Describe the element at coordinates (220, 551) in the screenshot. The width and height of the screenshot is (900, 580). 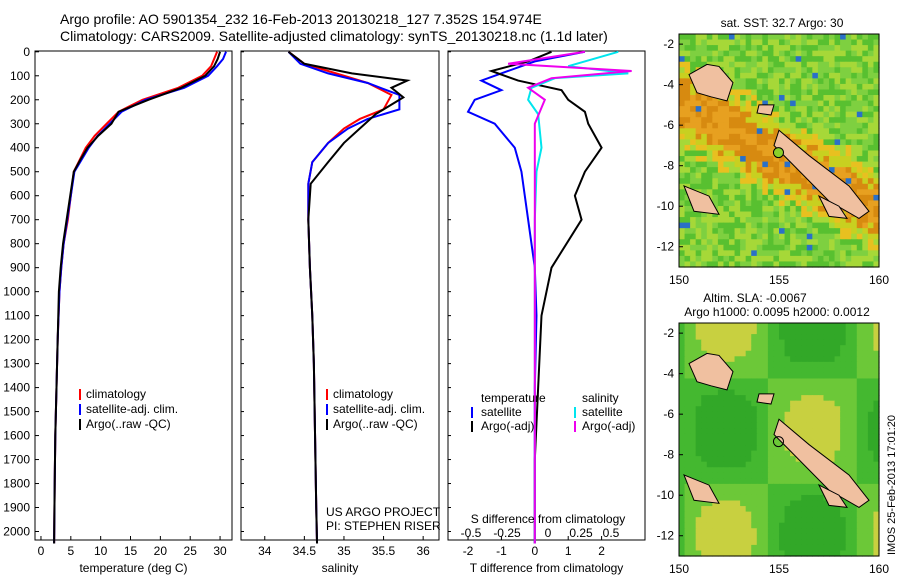
I see `x-tick-label: 30` at that location.